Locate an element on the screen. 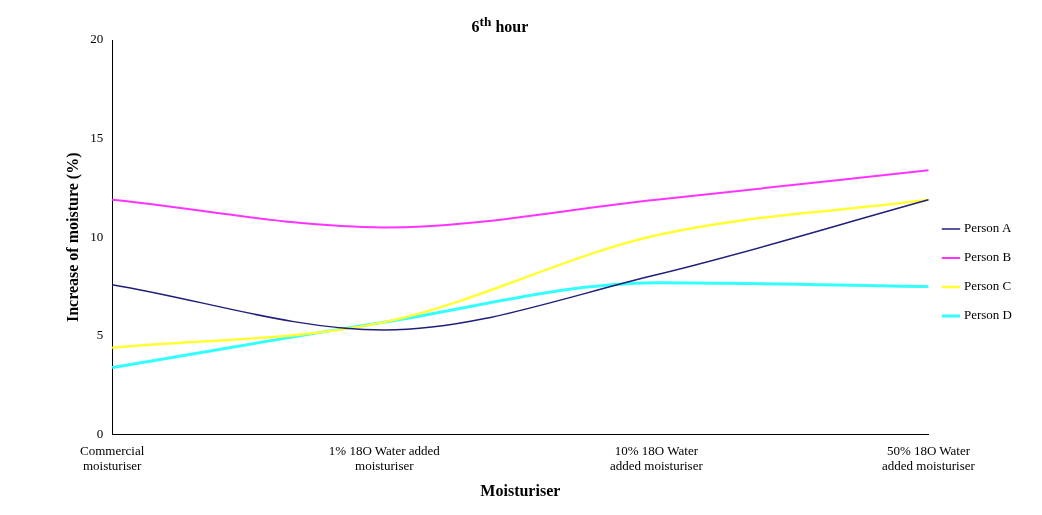 This screenshot has height=515, width=1042. legend-label: Person A is located at coordinates (987, 228).